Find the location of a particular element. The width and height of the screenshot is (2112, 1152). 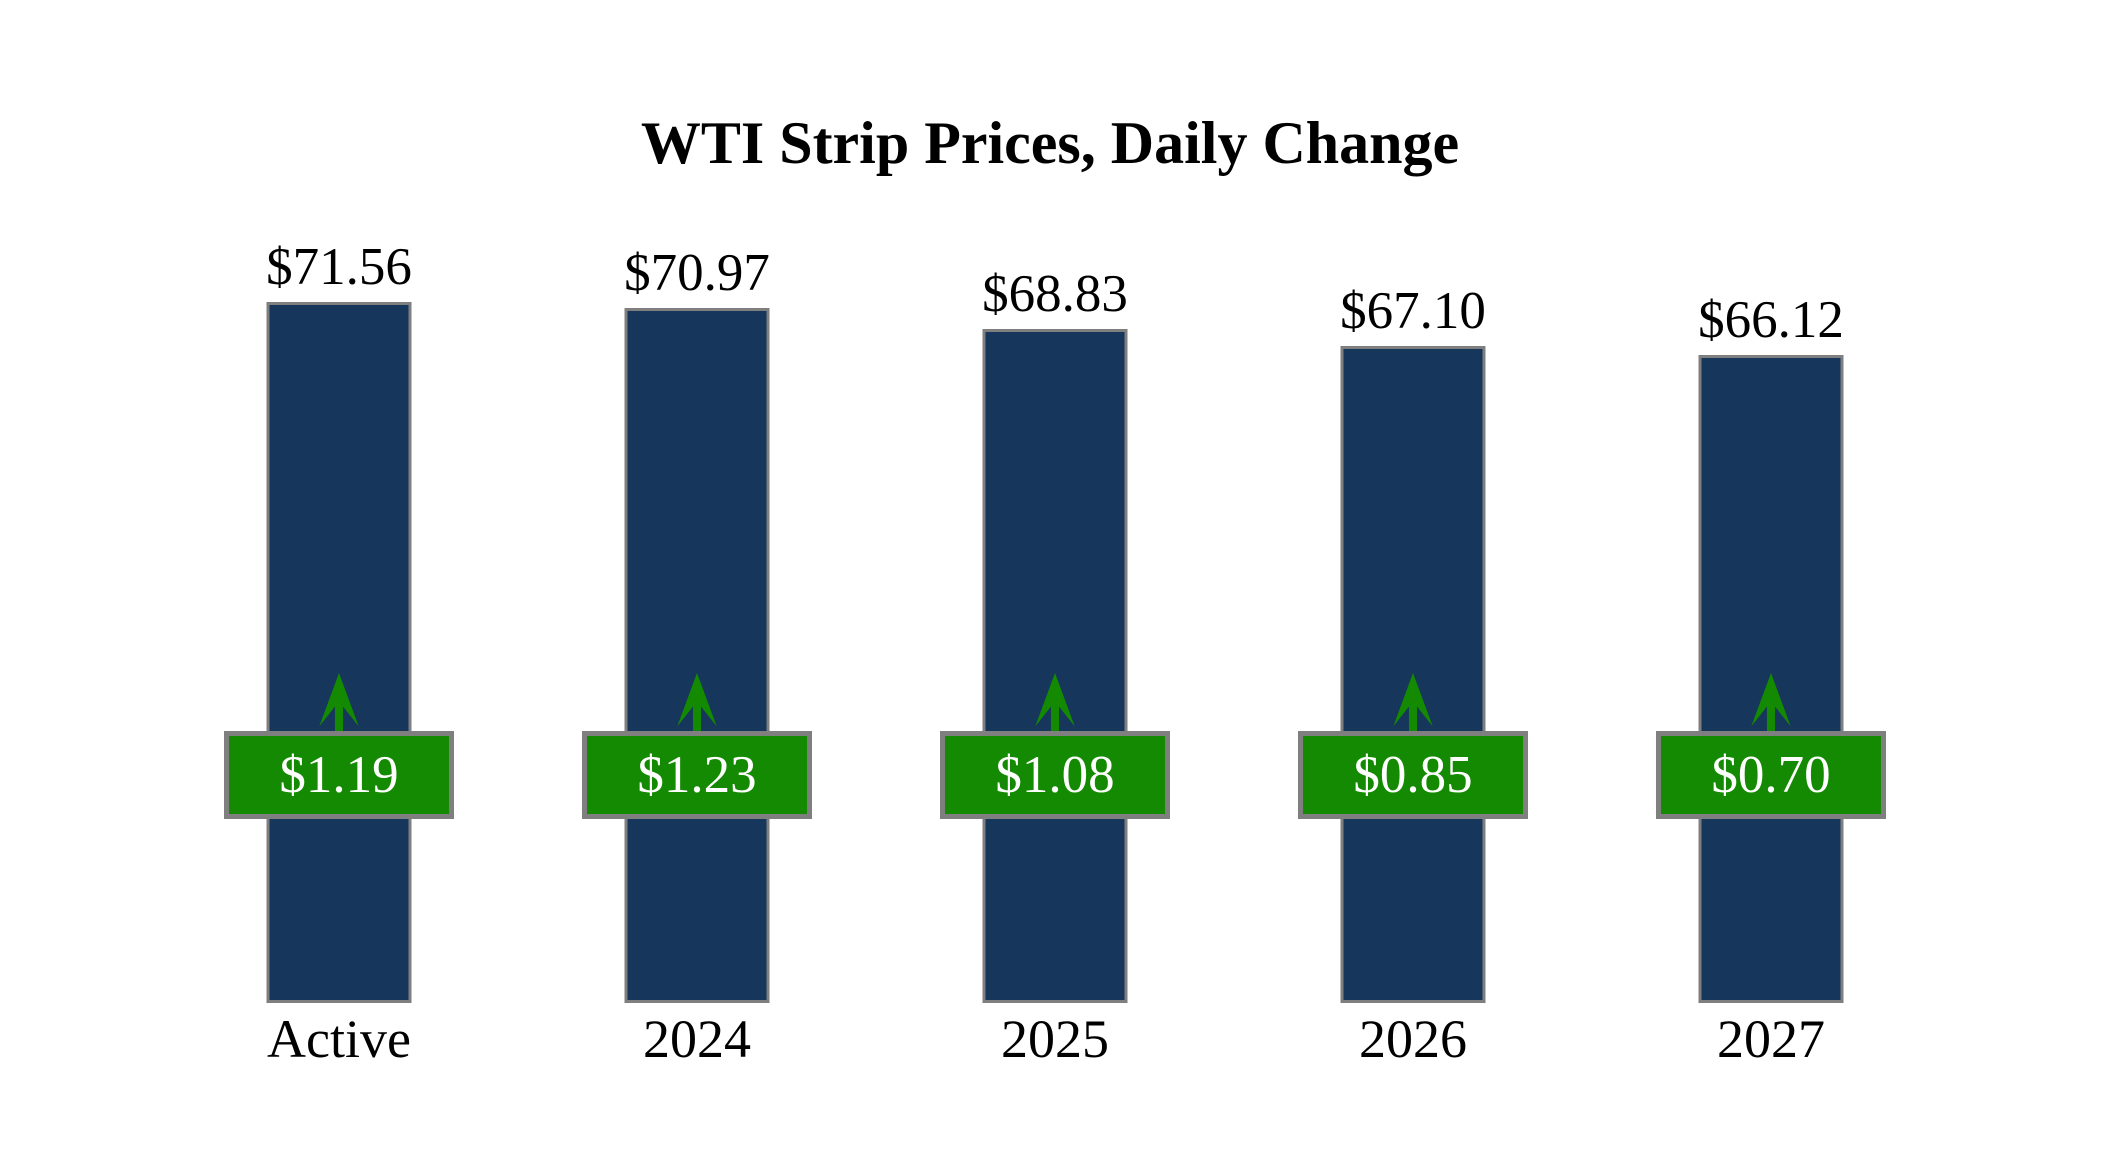

daily-change-badge: $0.70 is located at coordinates (1771, 775).